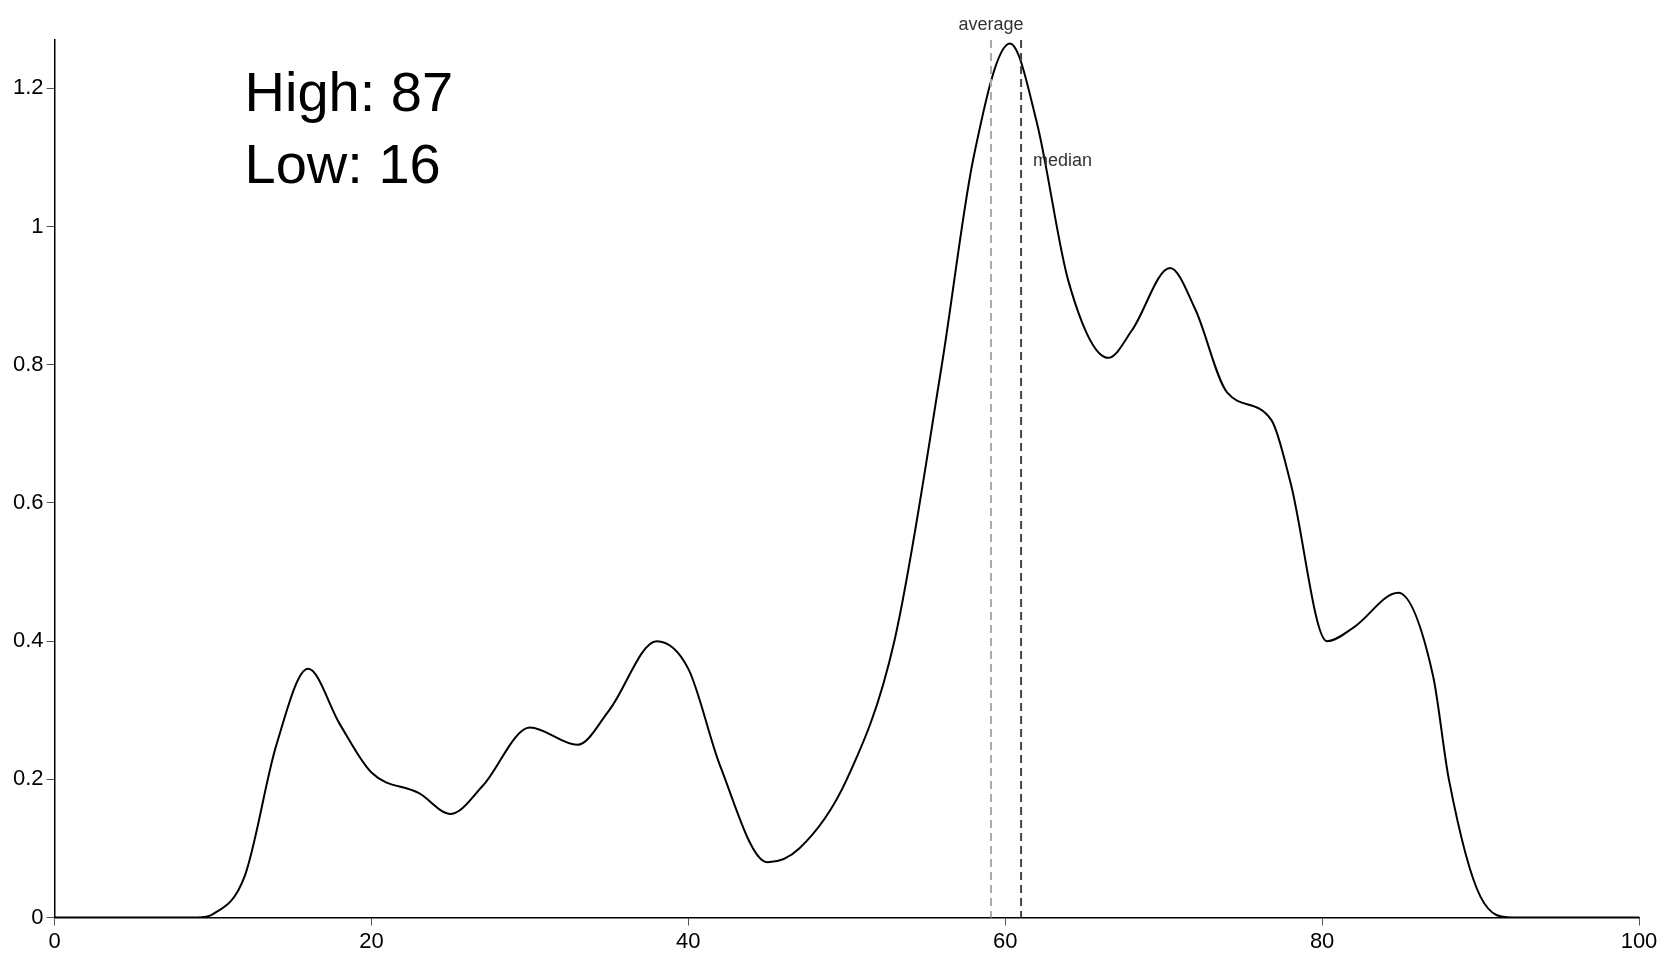 The width and height of the screenshot is (1679, 963). Describe the element at coordinates (349, 92) in the screenshot. I see `annotation: High: 87` at that location.